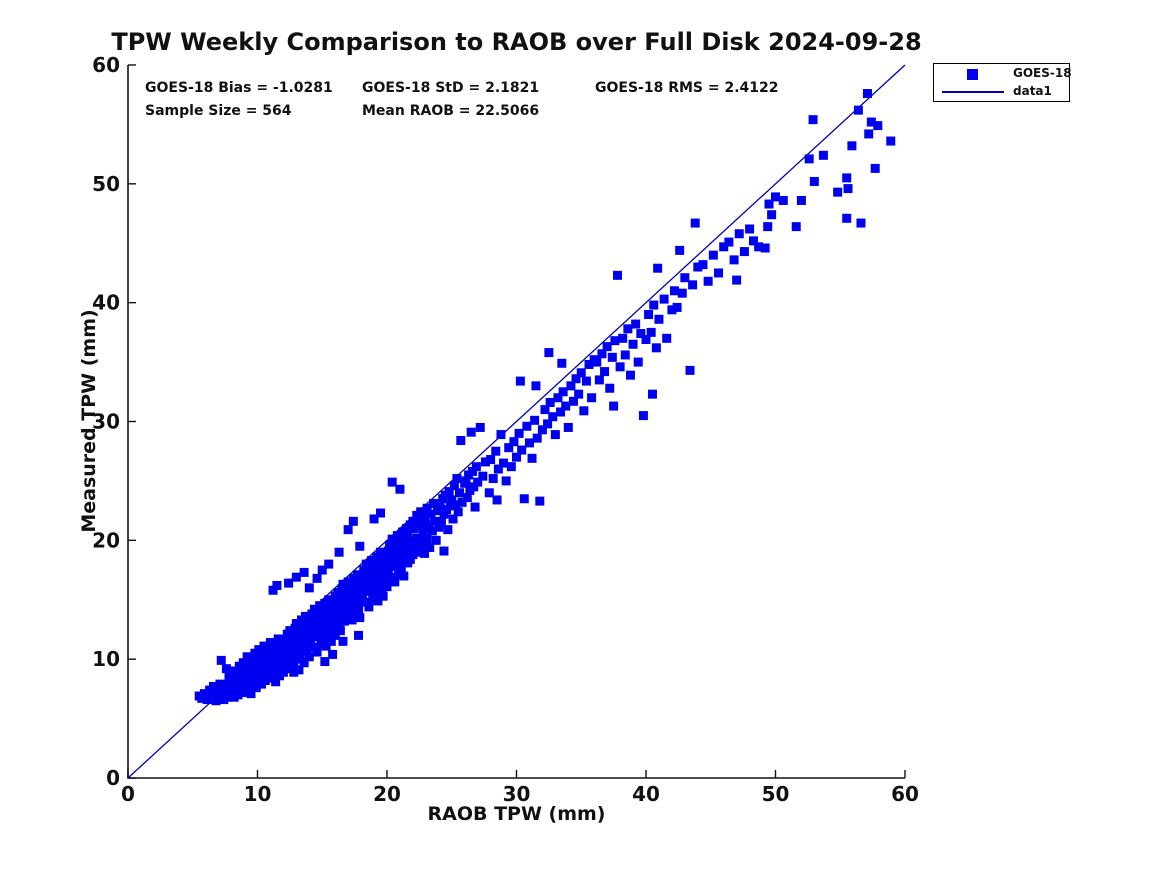 The image size is (1167, 875). What do you see at coordinates (106, 540) in the screenshot?
I see `y-tick-label: 20` at bounding box center [106, 540].